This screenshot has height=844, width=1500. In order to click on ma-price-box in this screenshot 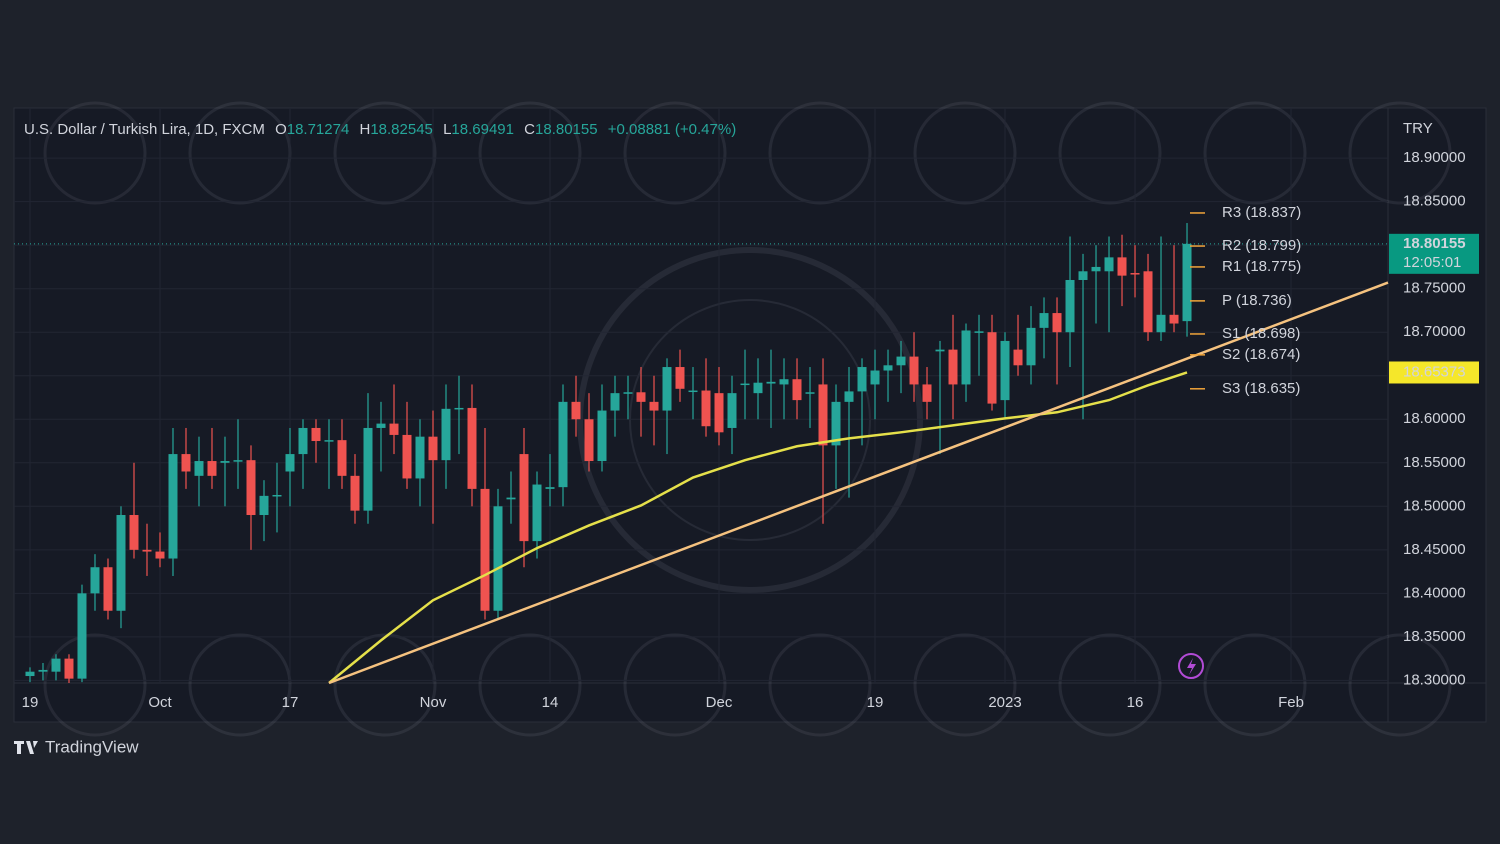, I will do `click(1434, 372)`.